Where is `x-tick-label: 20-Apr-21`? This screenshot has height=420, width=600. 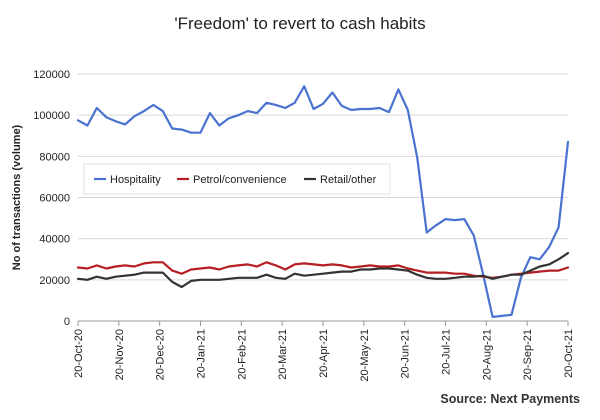
x-tick-label: 20-Apr-21 is located at coordinates (324, 353).